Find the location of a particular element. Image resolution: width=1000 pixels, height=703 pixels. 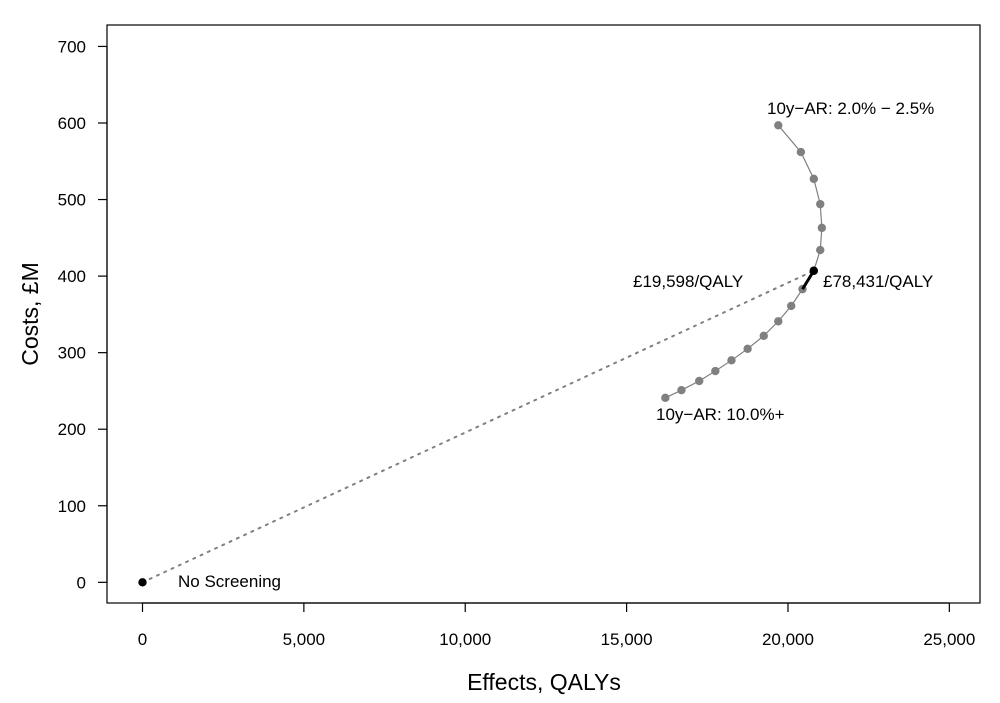

x-tick-label: 10,000 is located at coordinates (465, 639).